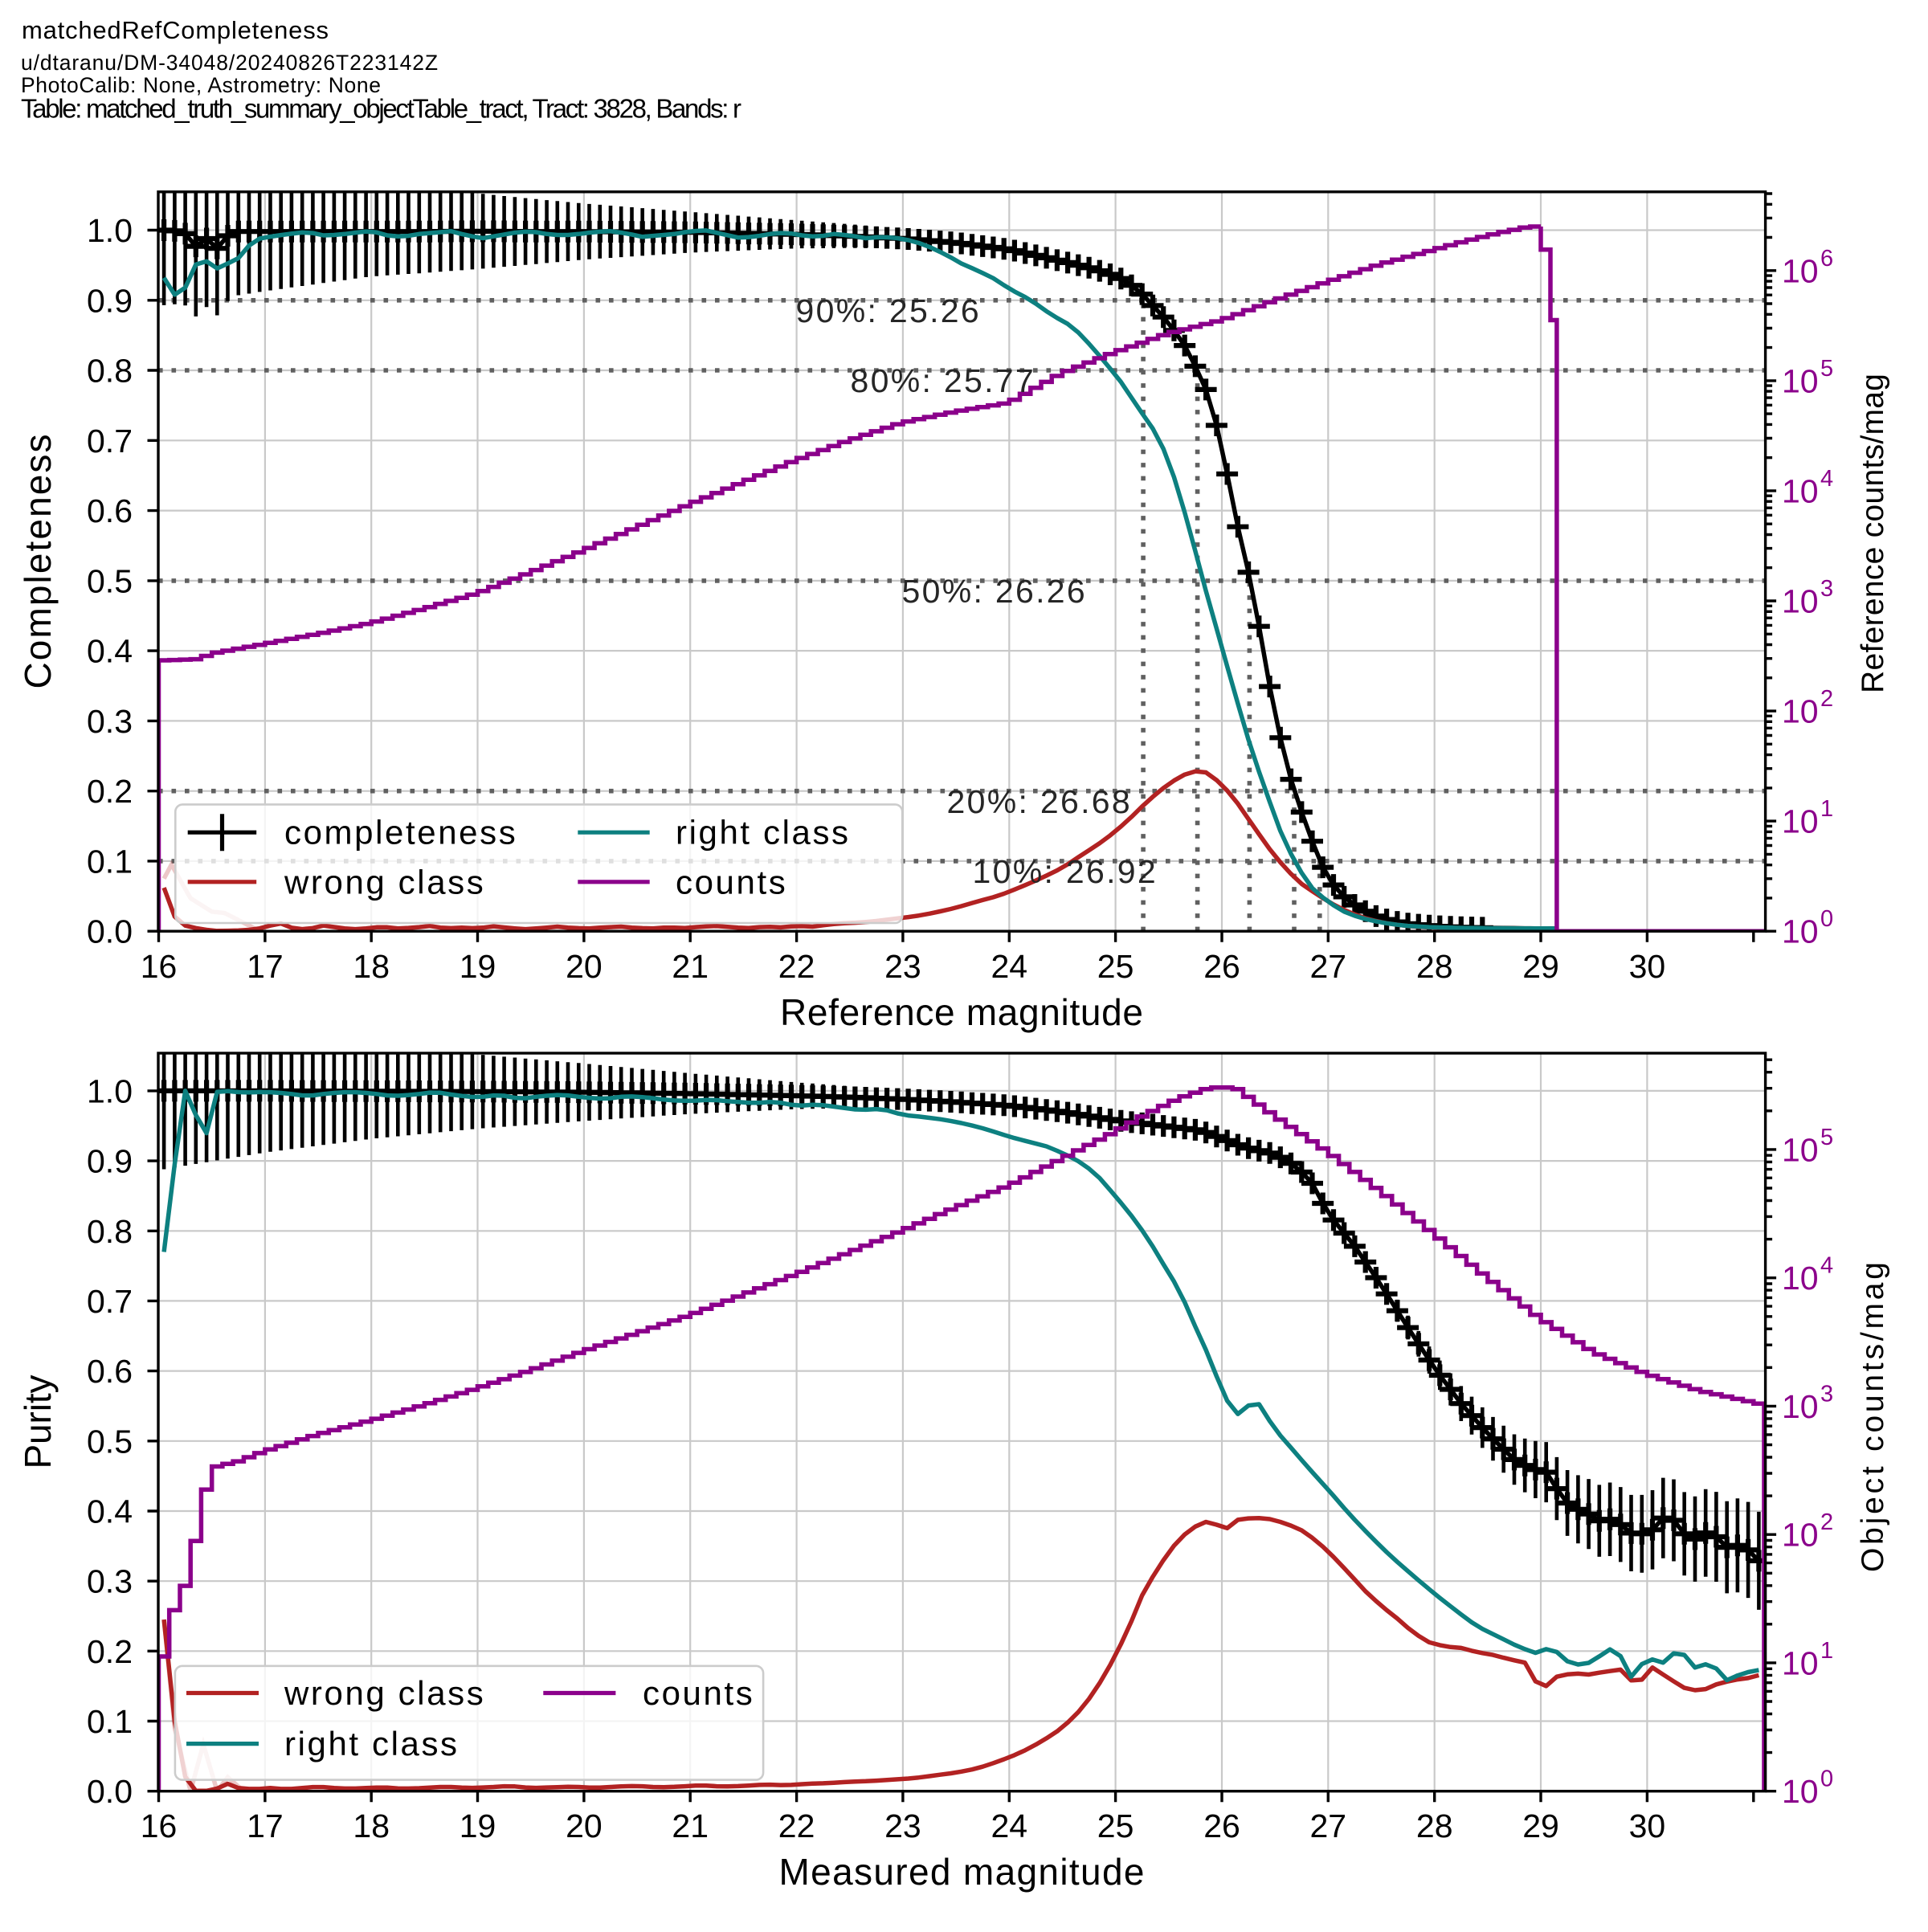  What do you see at coordinates (962, 1872) in the screenshot?
I see `svg-text: Measured magnitude` at bounding box center [962, 1872].